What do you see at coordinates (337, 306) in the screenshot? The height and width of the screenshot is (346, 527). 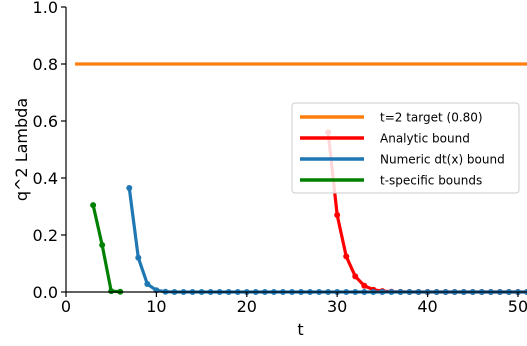 I see `x-tick-label: 30` at bounding box center [337, 306].